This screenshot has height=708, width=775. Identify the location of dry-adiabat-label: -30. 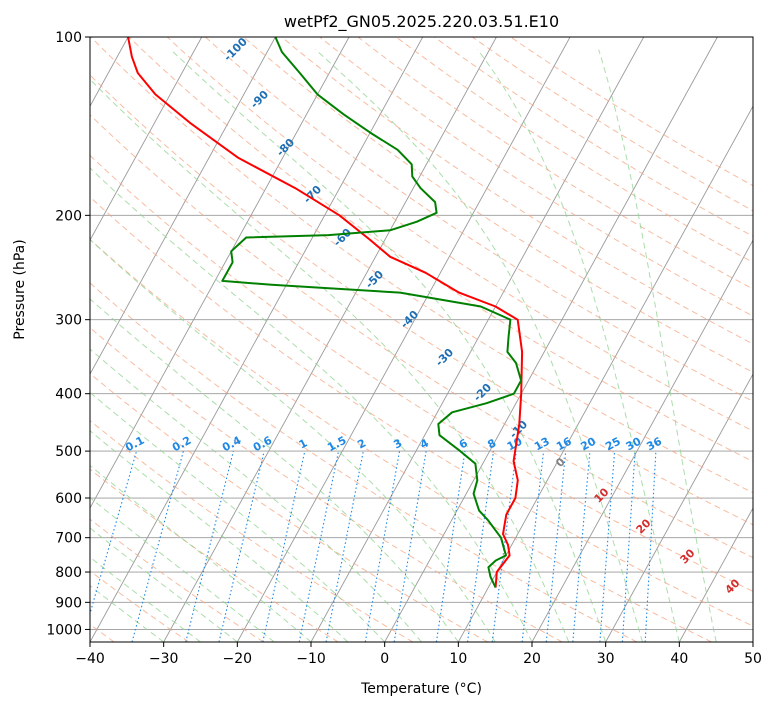
(444, 357).